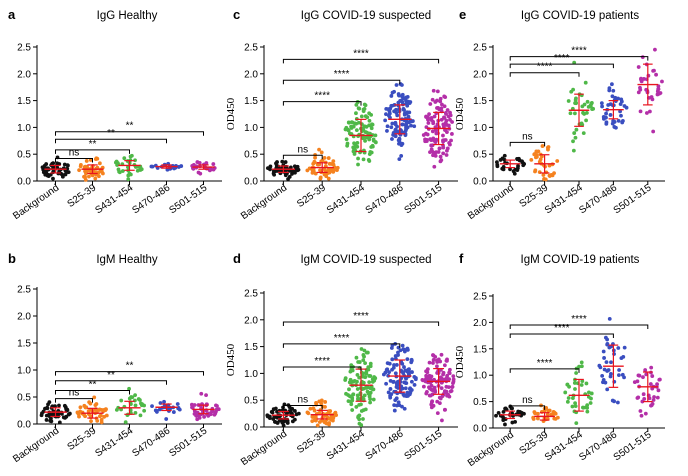  Describe the element at coordinates (461, 258) in the screenshot. I see `panel-letter: f` at that location.